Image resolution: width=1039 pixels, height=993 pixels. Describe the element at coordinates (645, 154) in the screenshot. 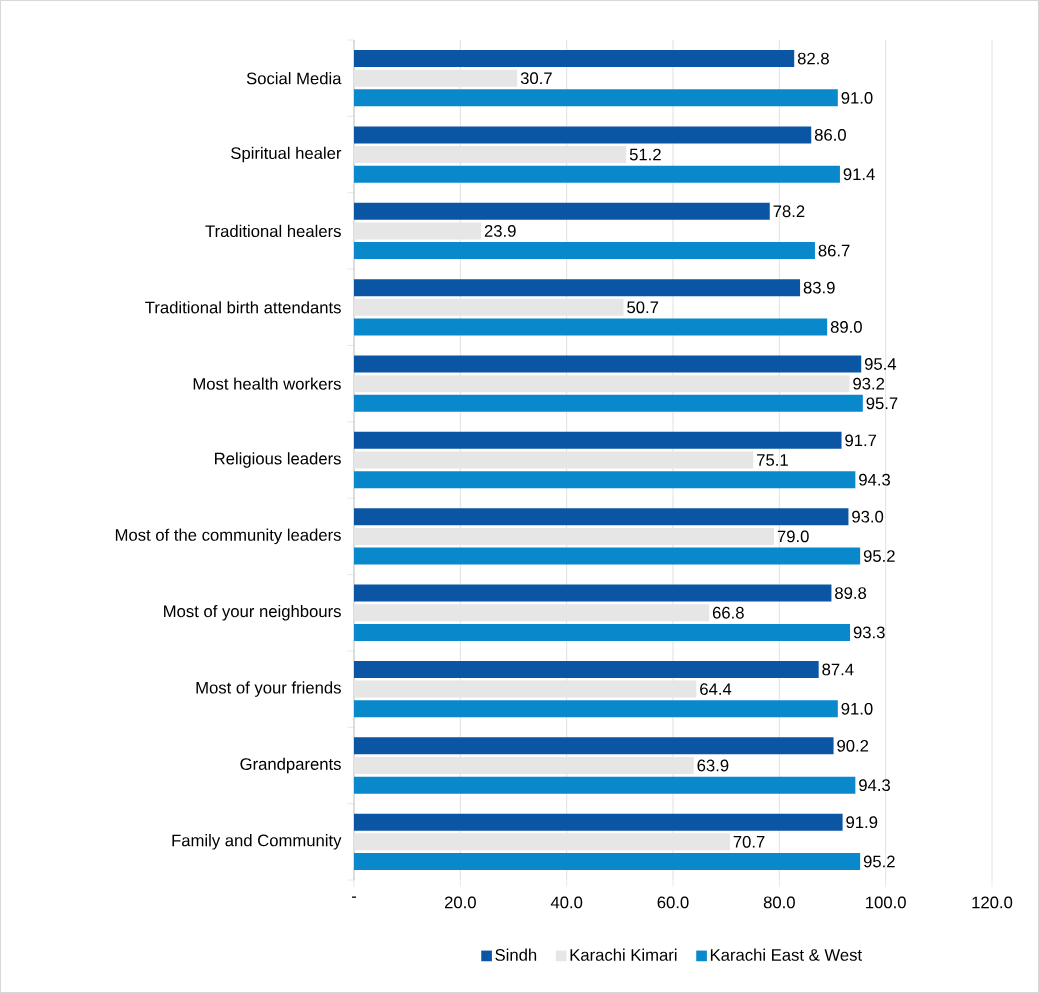

I see `data-label: 51.2` at that location.